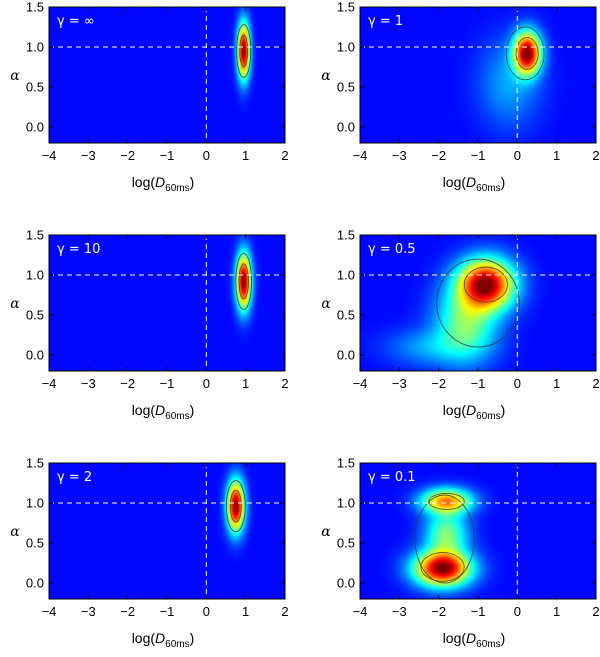  What do you see at coordinates (326, 532) in the screenshot?
I see `y-axis-label-5: α` at bounding box center [326, 532].